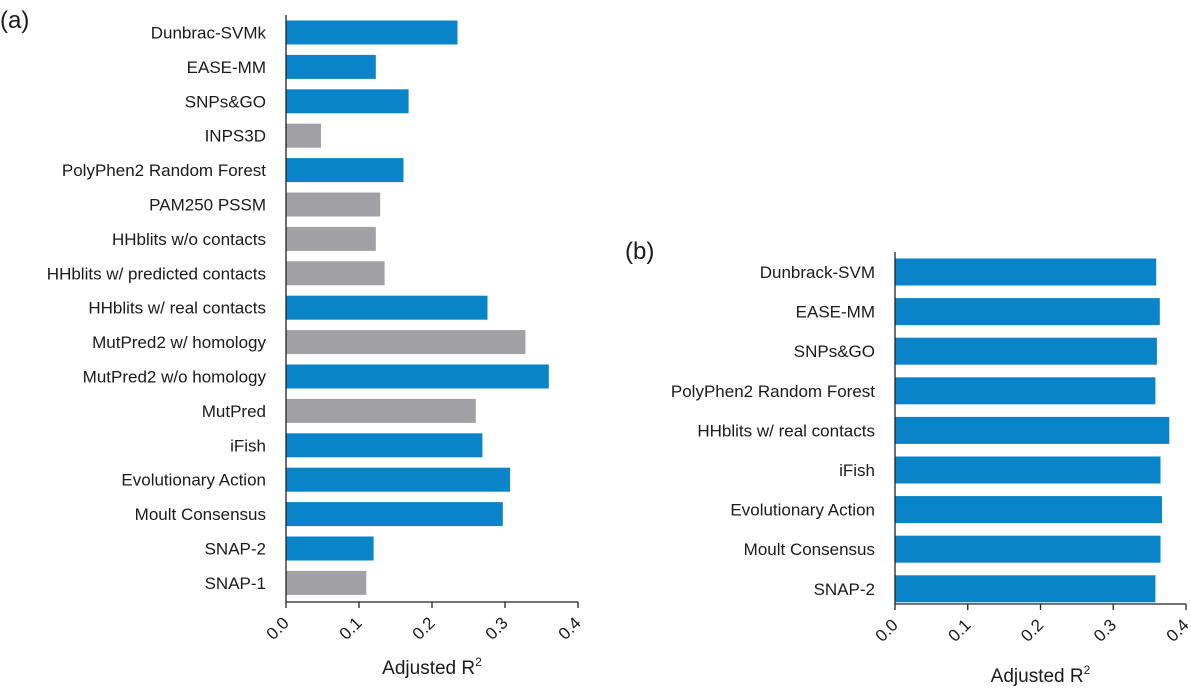 The width and height of the screenshot is (1191, 693). Describe the element at coordinates (235, 583) in the screenshot. I see `category-label: SNAP-1` at that location.